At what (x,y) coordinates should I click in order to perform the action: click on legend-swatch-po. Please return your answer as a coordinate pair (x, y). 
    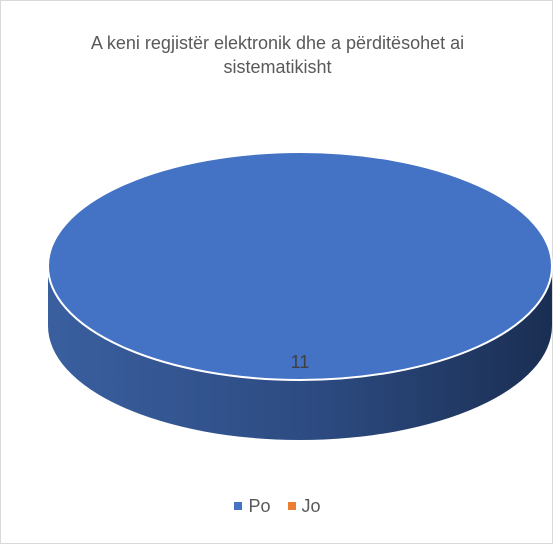
    Looking at the image, I should click on (238, 506).